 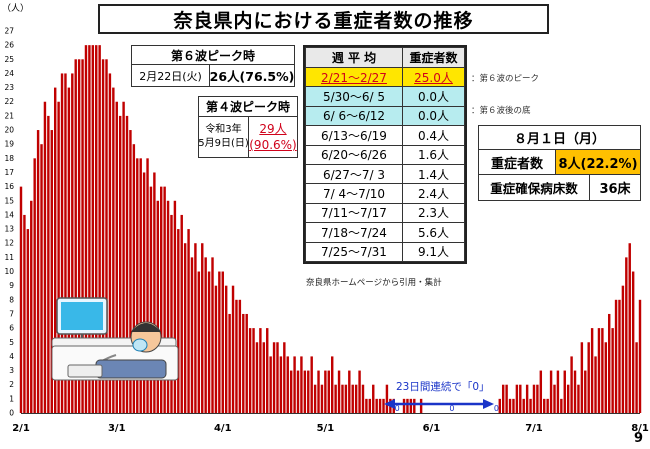 I want to click on y-tick-label: 14, so click(x=9, y=214).